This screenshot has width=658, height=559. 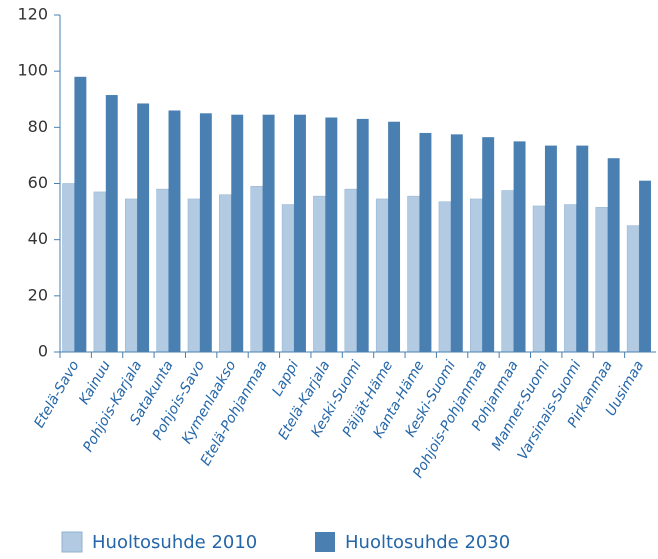 I want to click on y-tick-label: 20, so click(x=38, y=294).